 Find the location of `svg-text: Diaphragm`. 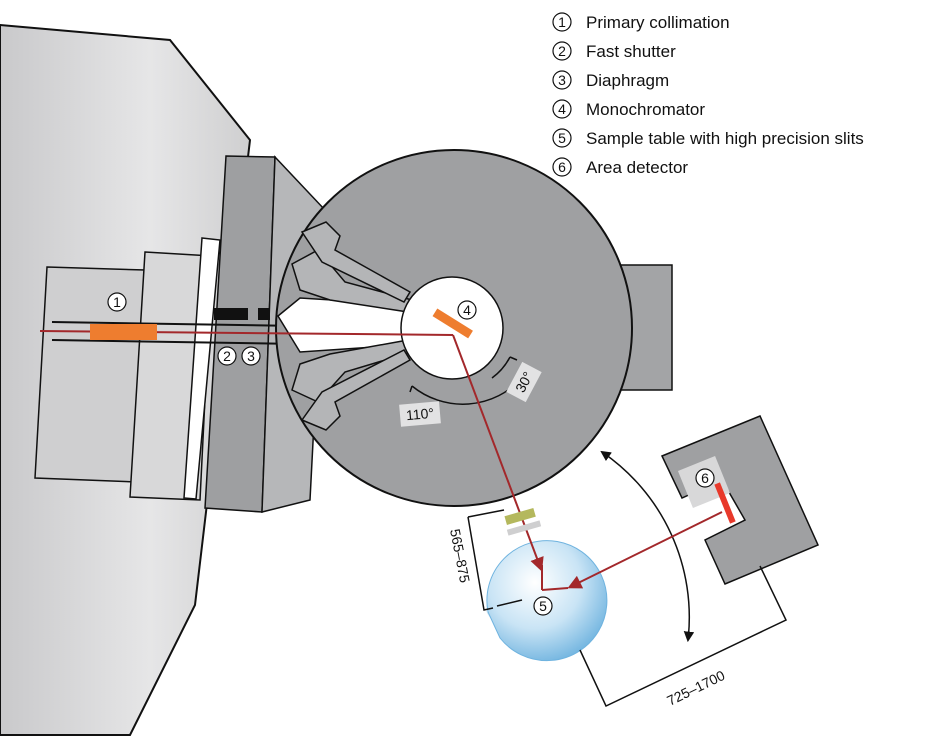

svg-text: Diaphragm is located at coordinates (627, 80).